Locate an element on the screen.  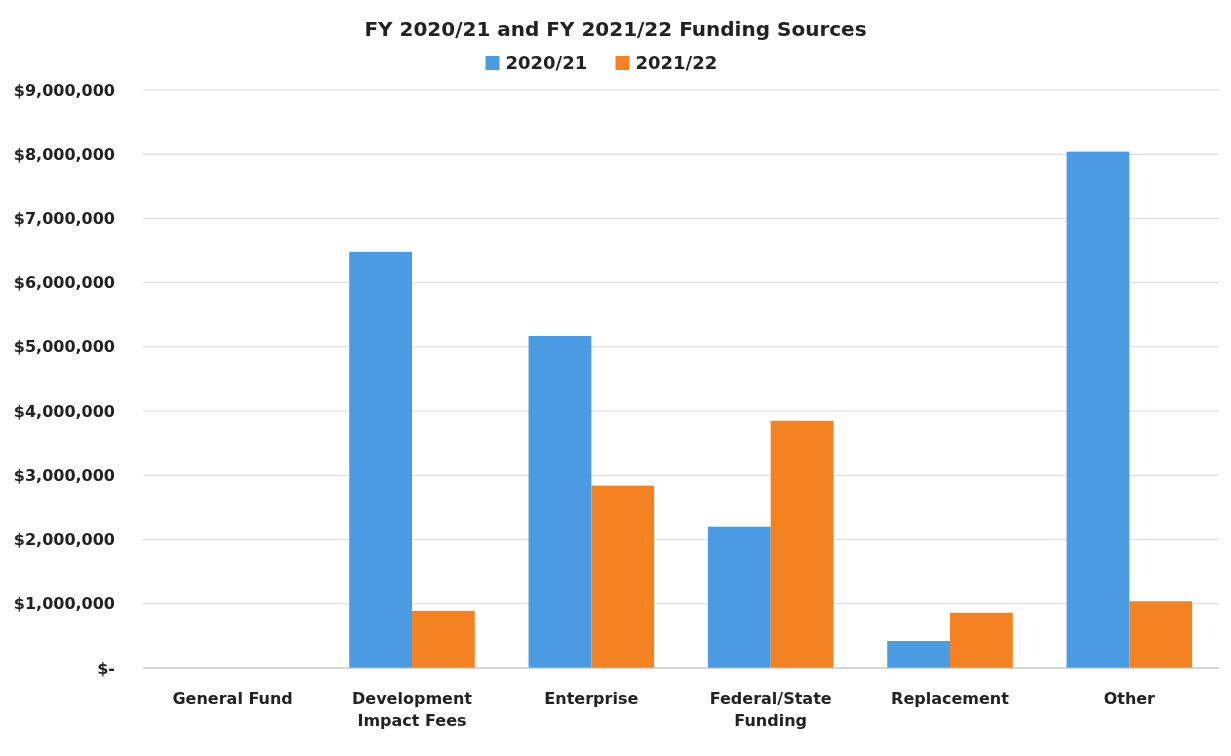
y-tick-label: $4,000,000 is located at coordinates (64, 411).